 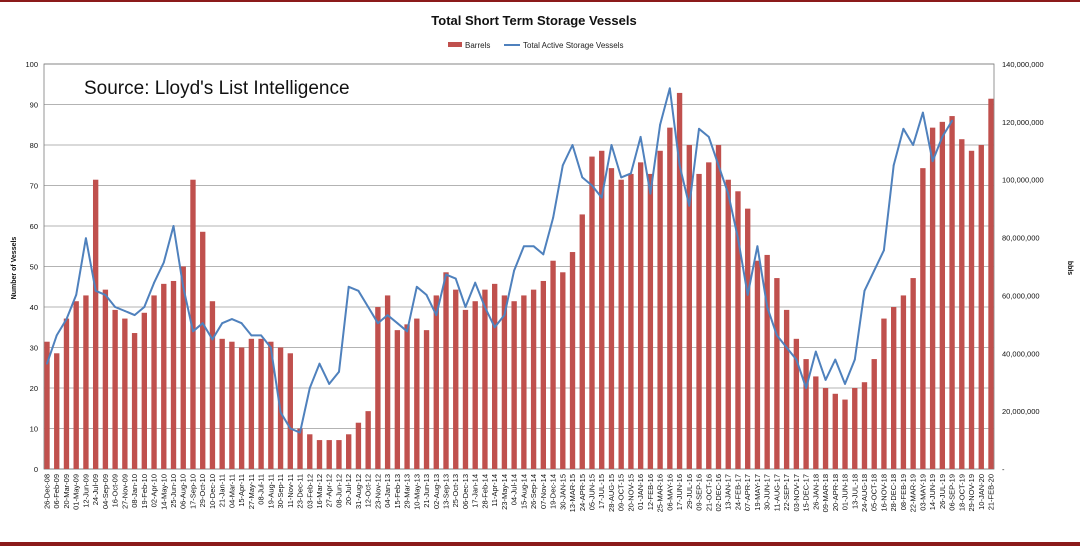 What do you see at coordinates (115, 490) in the screenshot?
I see `x-tick-label: 16-Oct-09` at bounding box center [115, 490].